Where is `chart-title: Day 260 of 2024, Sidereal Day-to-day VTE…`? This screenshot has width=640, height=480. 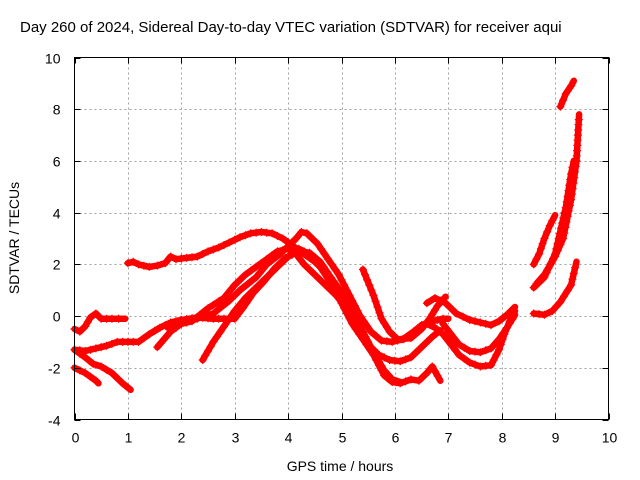 chart-title: Day 260 of 2024, Sidereal Day-to-day VTE… is located at coordinates (291, 27).